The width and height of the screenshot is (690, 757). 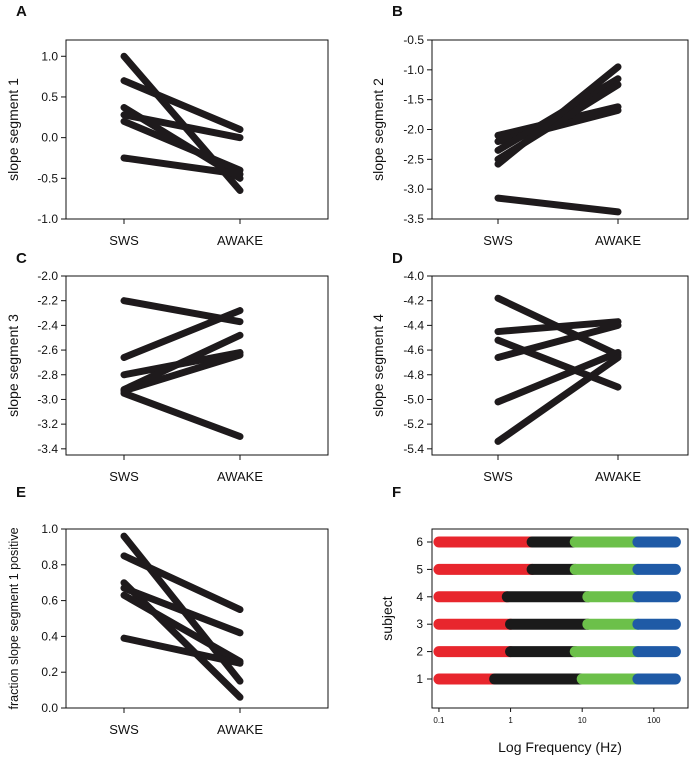 What do you see at coordinates (47, 325) in the screenshot?
I see `y-tick-label: -2.4` at bounding box center [47, 325].